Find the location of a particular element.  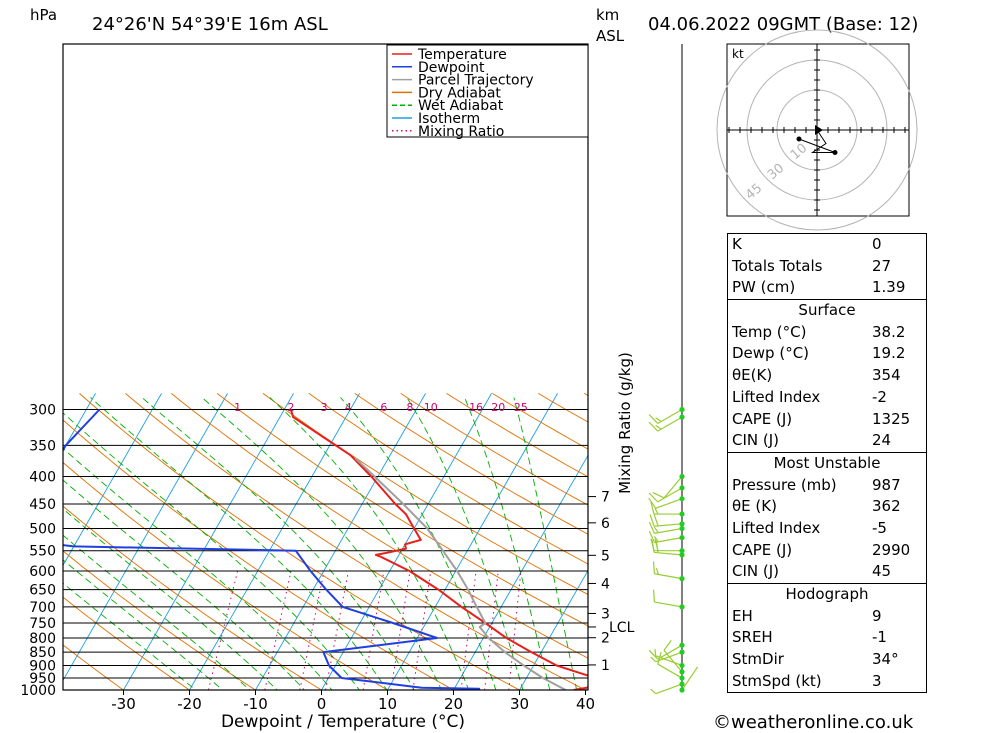

index-value: 34° is located at coordinates (885, 659).